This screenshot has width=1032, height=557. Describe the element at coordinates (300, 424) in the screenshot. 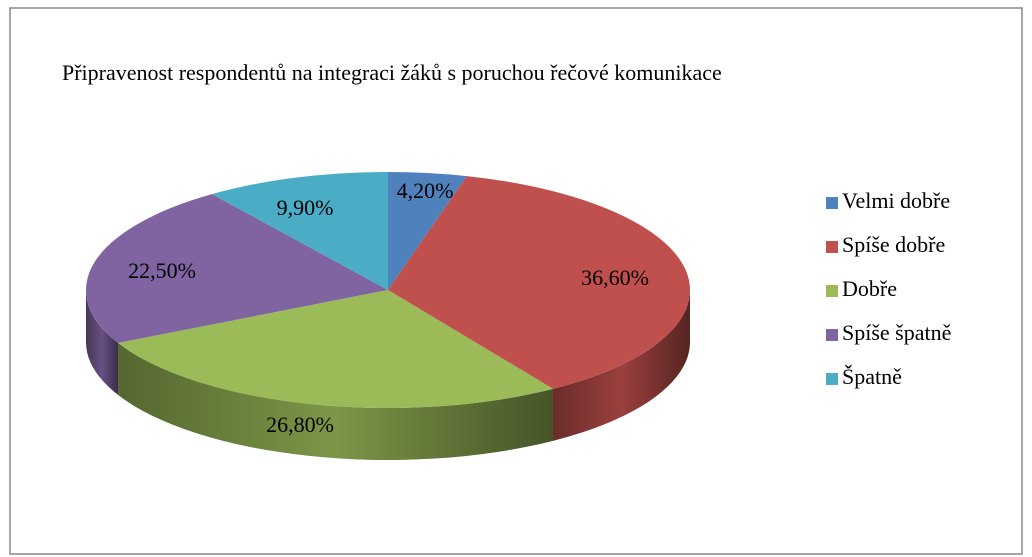

I see `data-label: 26,80%` at that location.